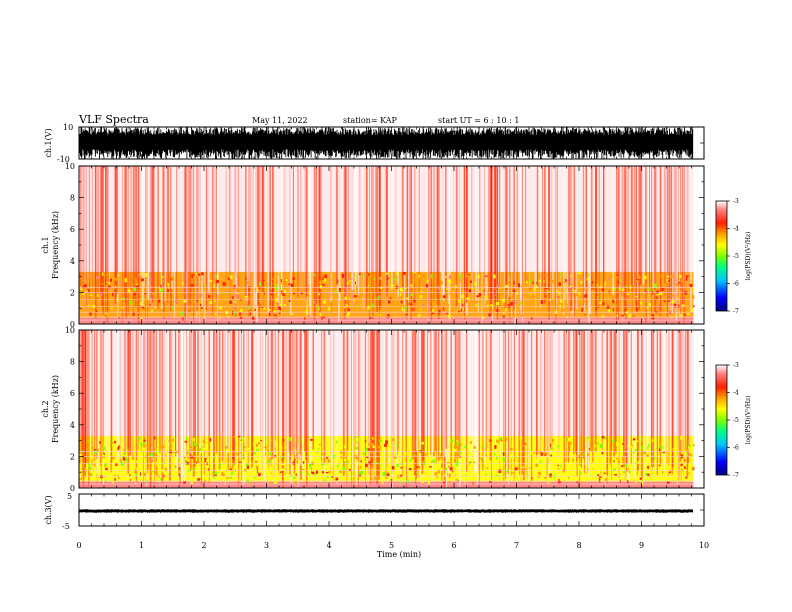 The width and height of the screenshot is (792, 612). I want to click on x-tick-label: 4, so click(328, 545).